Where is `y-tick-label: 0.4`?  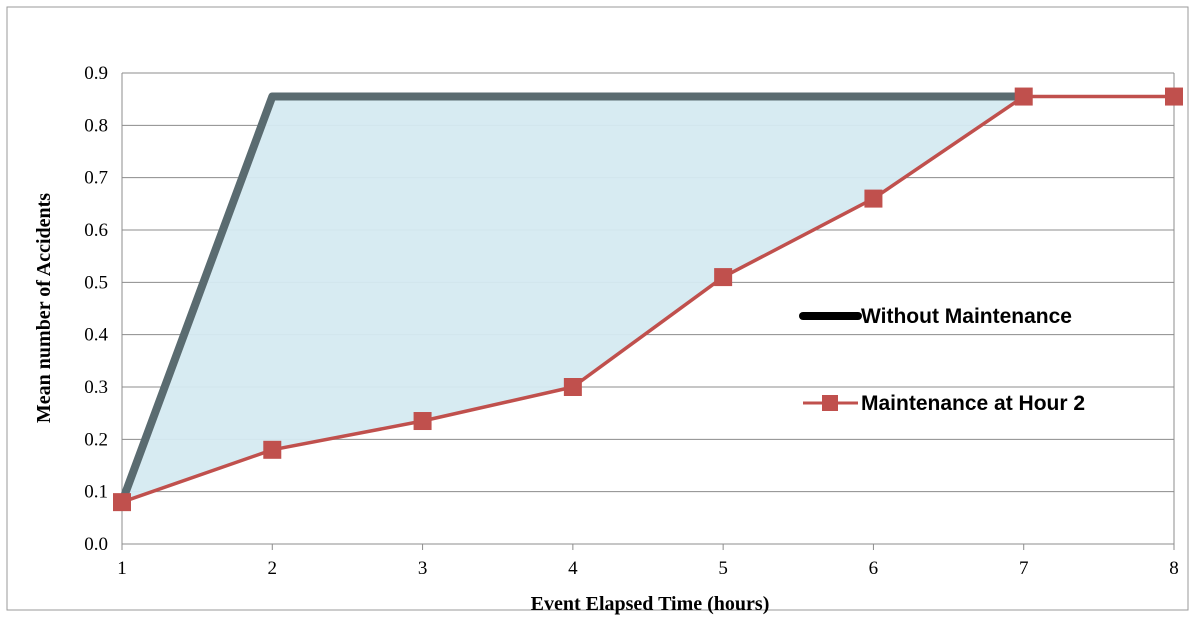
y-tick-label: 0.4 is located at coordinates (96, 335).